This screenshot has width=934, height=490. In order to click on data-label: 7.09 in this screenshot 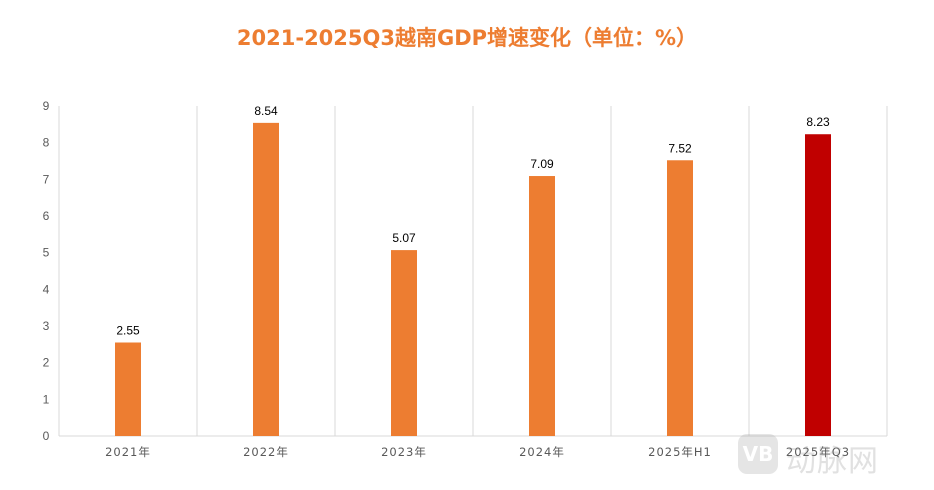, I will do `click(542, 164)`.